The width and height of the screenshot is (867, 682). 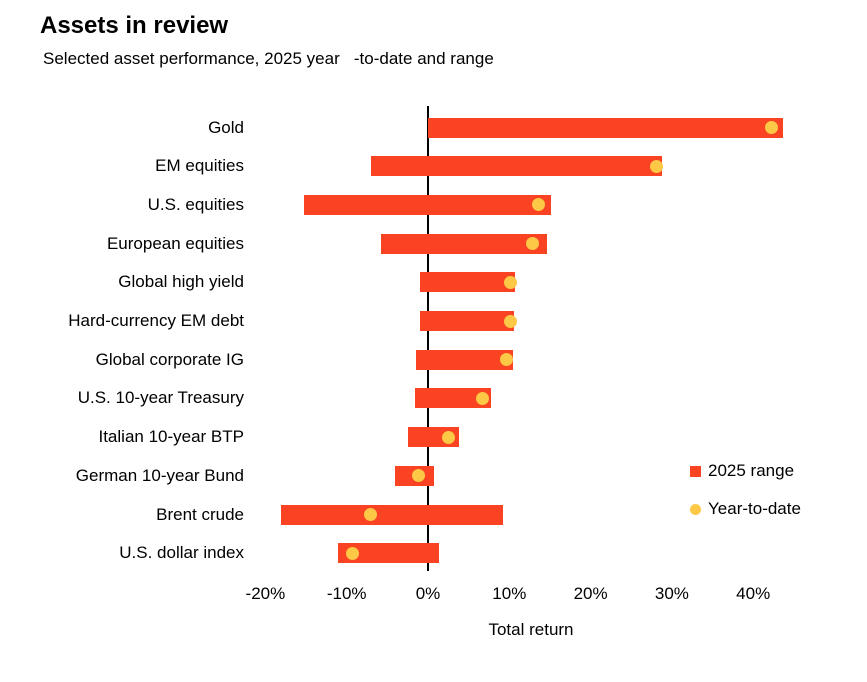 What do you see at coordinates (265, 593) in the screenshot?
I see `x-tick-label: -20%` at bounding box center [265, 593].